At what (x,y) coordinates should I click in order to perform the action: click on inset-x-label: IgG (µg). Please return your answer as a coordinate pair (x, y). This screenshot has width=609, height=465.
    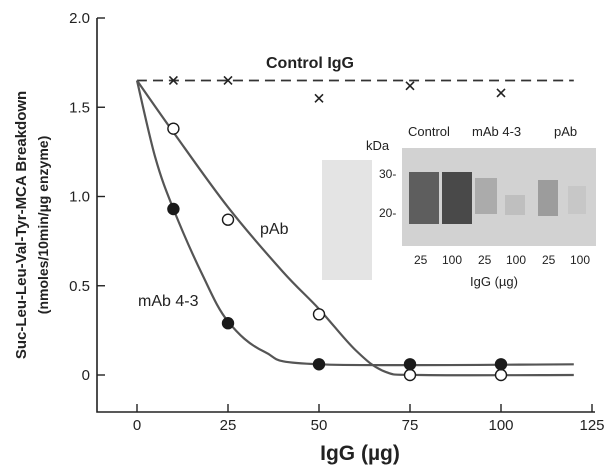
    Looking at the image, I should click on (494, 281).